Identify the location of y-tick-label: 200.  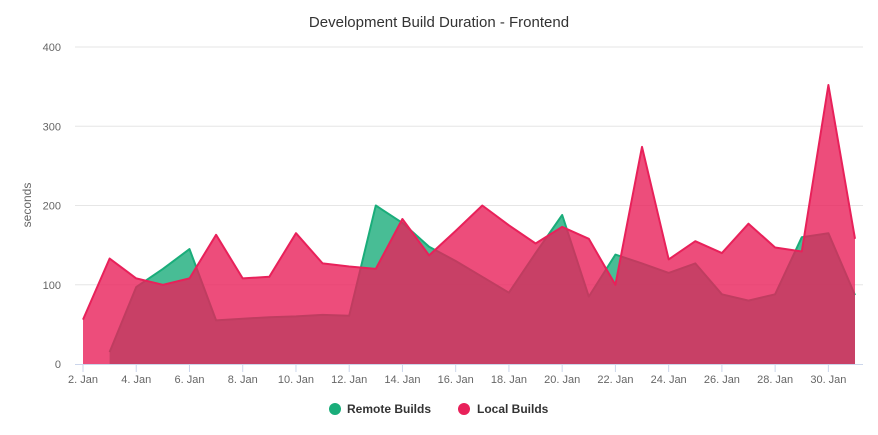
(52, 207).